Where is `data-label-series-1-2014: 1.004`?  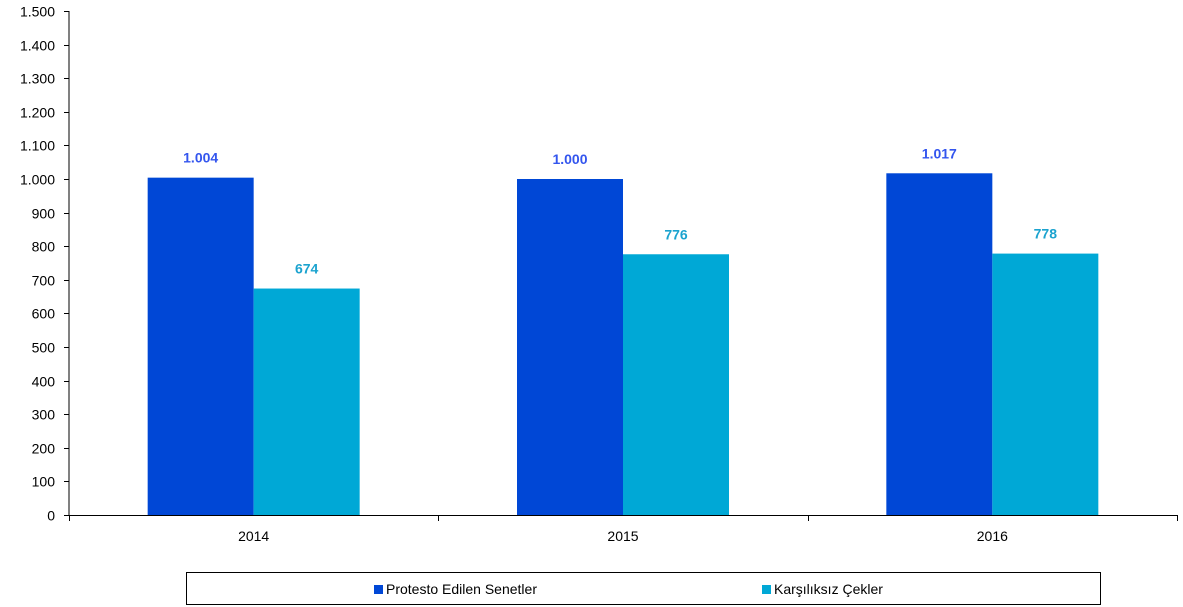
data-label-series-1-2014: 1.004 is located at coordinates (200, 158).